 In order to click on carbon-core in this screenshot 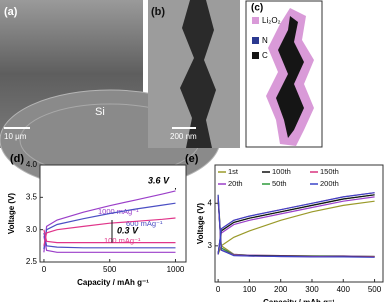, I will do `click(290, 77)`.